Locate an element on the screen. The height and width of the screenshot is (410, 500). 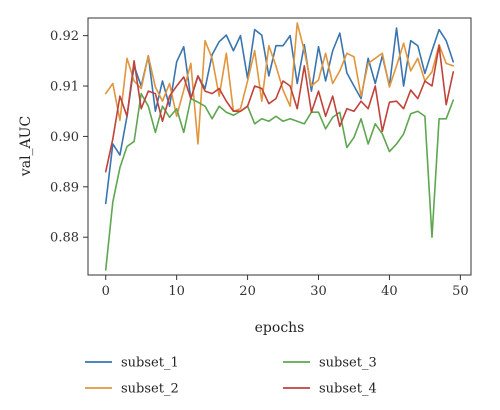
x-tick-label: 30 is located at coordinates (318, 291).